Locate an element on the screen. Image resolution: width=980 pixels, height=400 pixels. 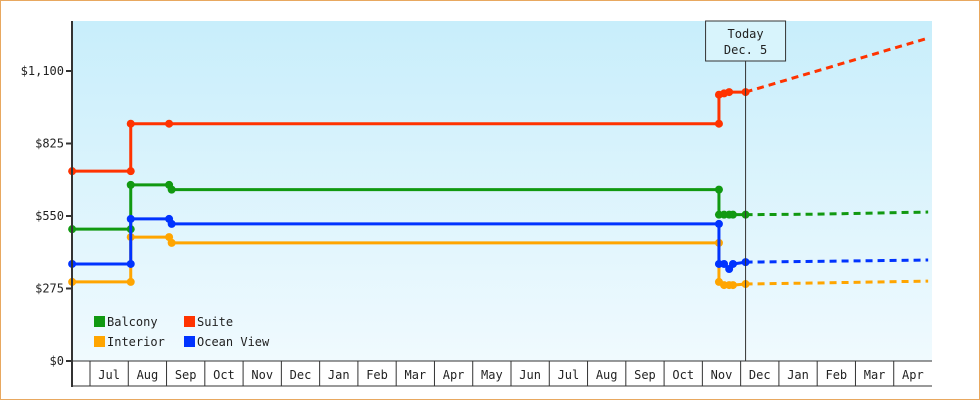
y-tick-label: $0 is located at coordinates (57, 361).